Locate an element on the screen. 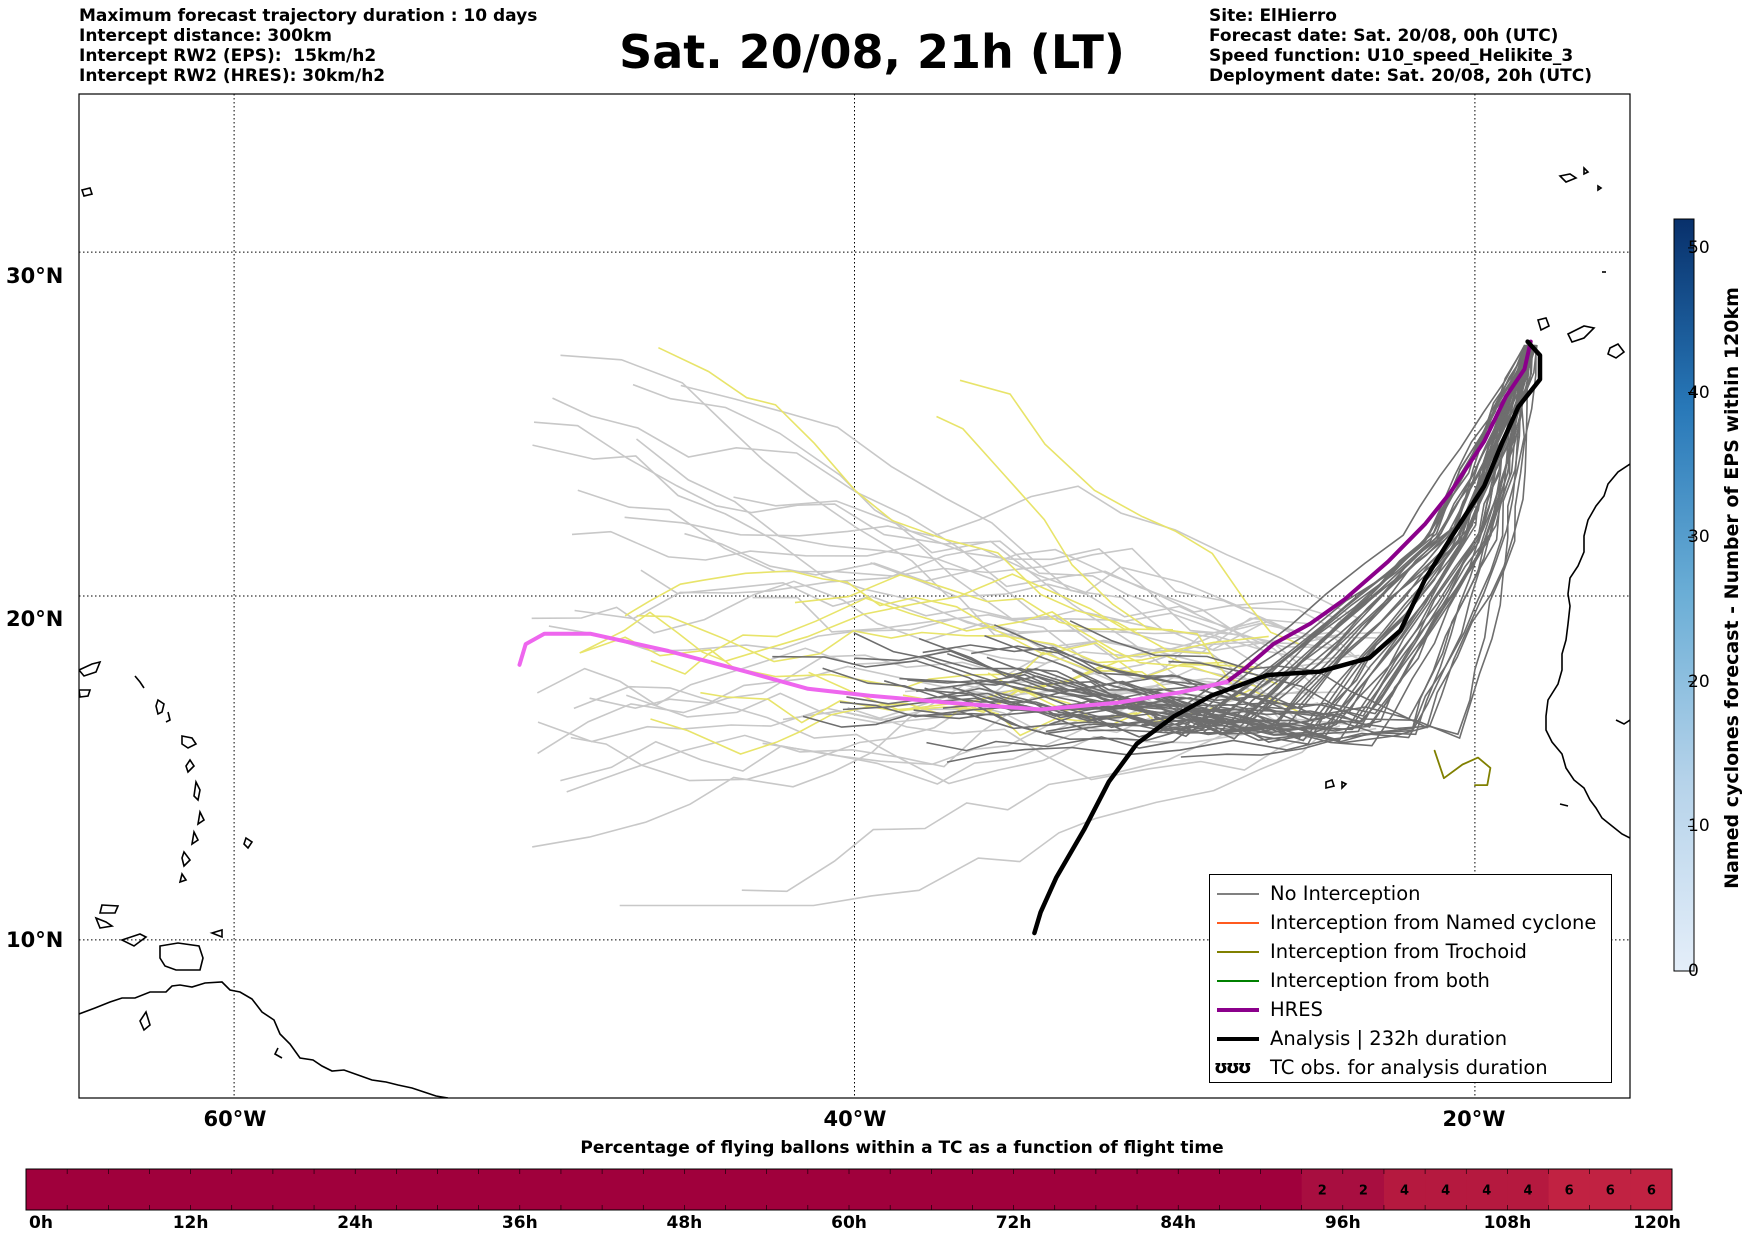 The image size is (1752, 1241). lat-label-30: 30°N is located at coordinates (35, 276).